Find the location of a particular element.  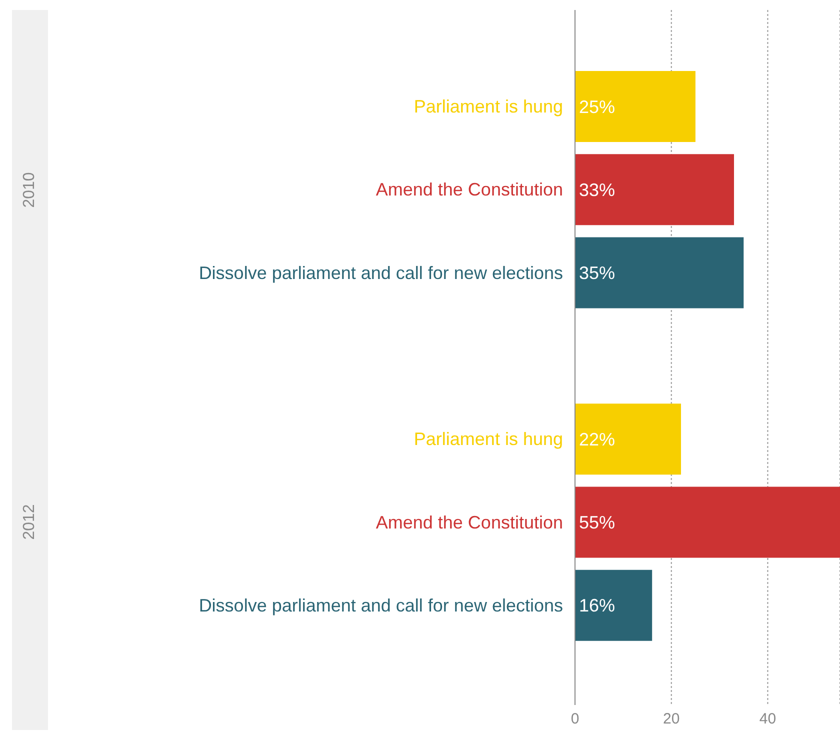

data-label: 16% is located at coordinates (597, 606).